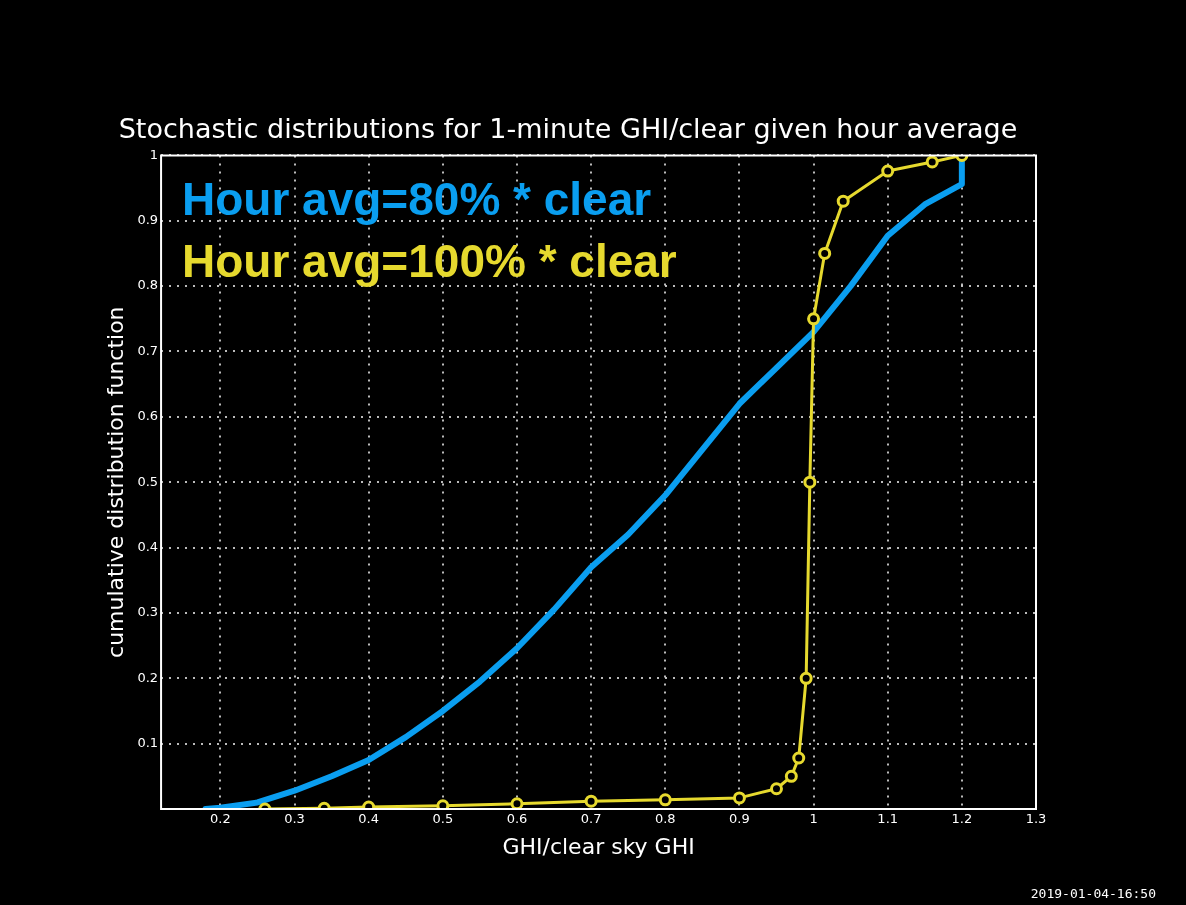 The image size is (1186, 905). Describe the element at coordinates (1036, 819) in the screenshot. I see `x-tick-label: 1.3` at that location.